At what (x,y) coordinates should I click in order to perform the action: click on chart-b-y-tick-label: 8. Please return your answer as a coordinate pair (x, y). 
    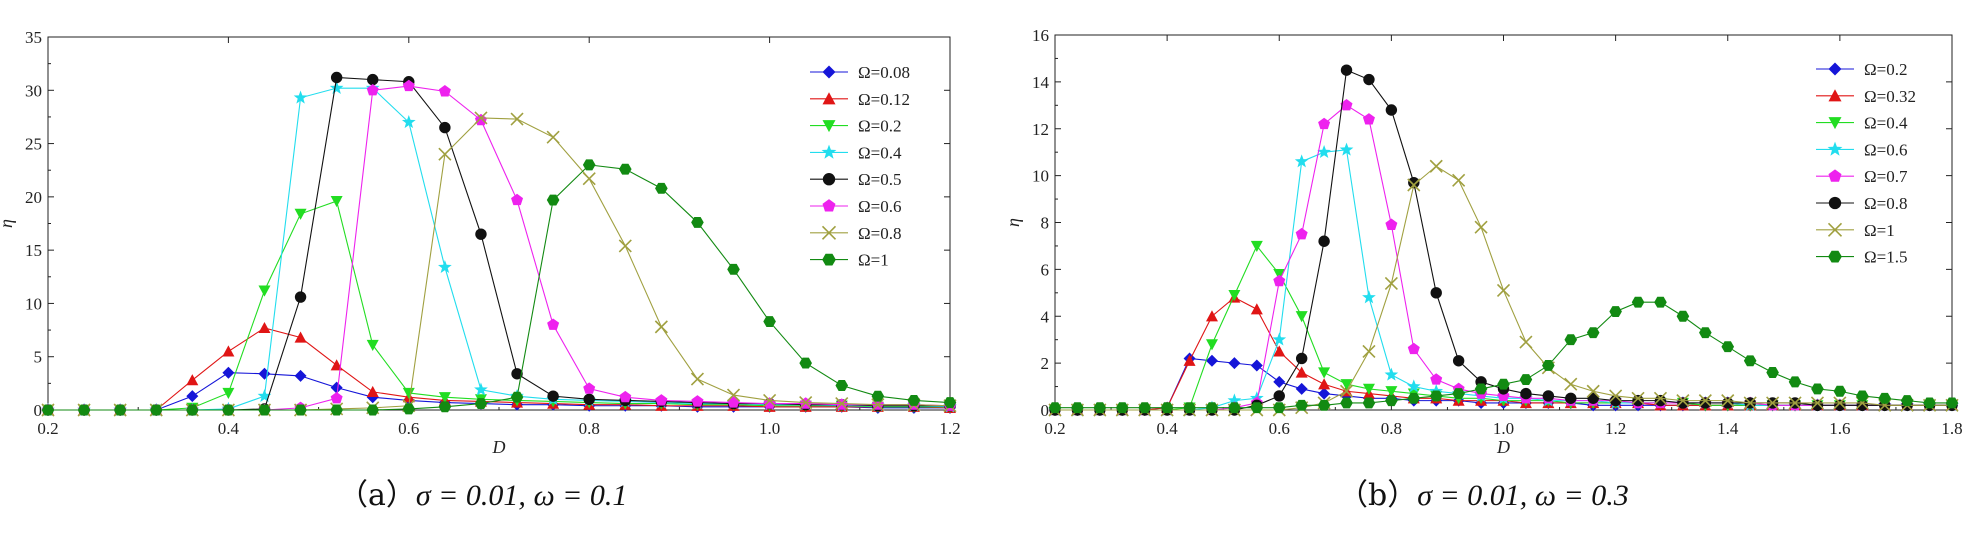
    Looking at the image, I should click on (1045, 223).